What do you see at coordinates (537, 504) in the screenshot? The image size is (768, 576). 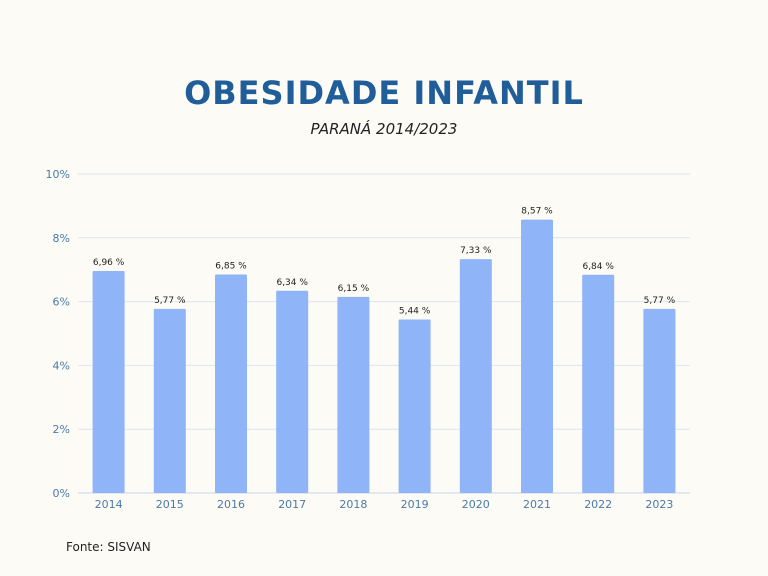 I see `x-tick-label: 2021` at bounding box center [537, 504].